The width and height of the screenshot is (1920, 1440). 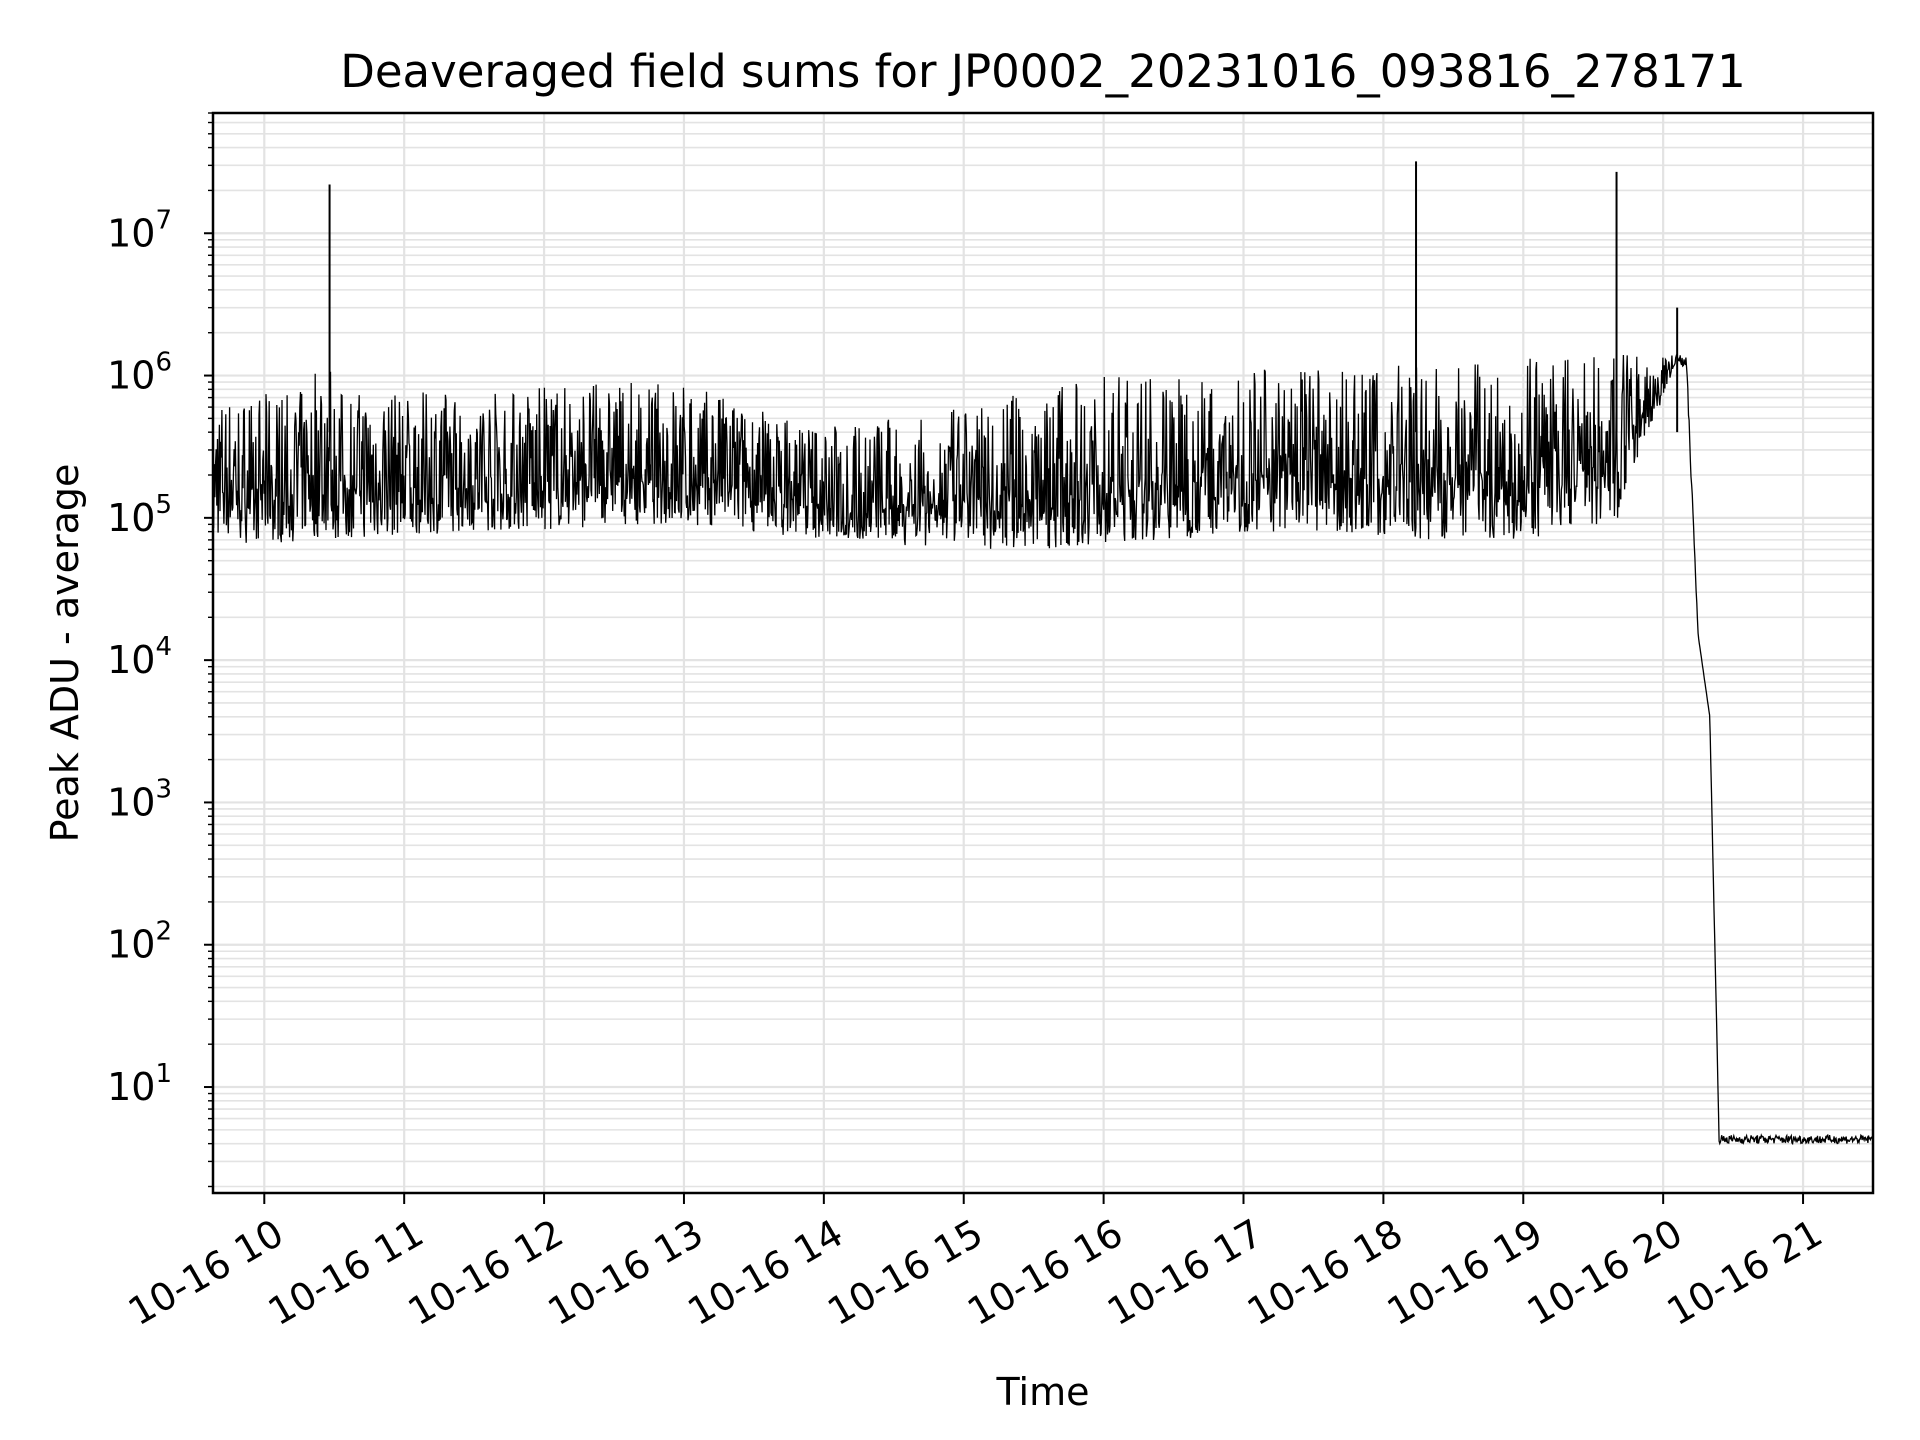 What do you see at coordinates (163, 932) in the screenshot?
I see `y-tick-exponent: 2` at bounding box center [163, 932].